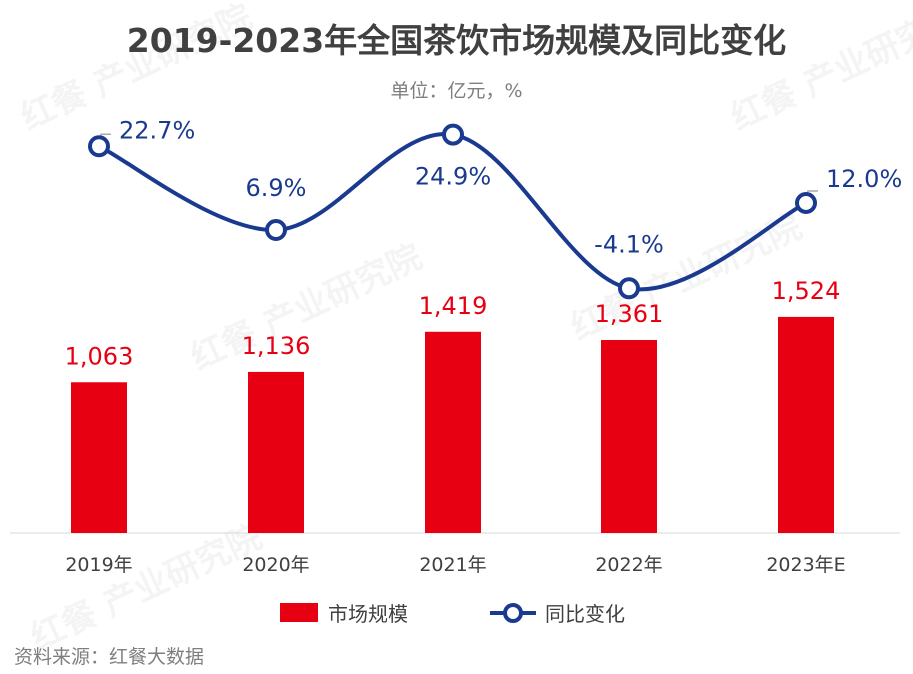  I want to click on x-tick-label: 2023年E, so click(805, 565).